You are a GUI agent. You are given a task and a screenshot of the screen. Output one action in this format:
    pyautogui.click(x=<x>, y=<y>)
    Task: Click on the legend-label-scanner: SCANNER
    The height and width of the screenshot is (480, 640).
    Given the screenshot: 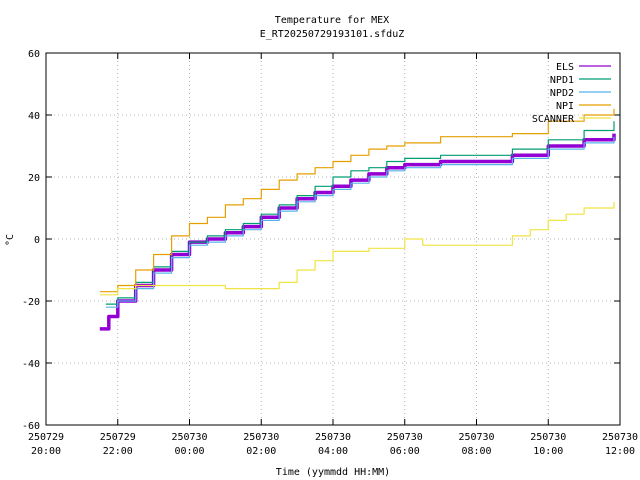 What is the action you would take?
    pyautogui.click(x=553, y=119)
    